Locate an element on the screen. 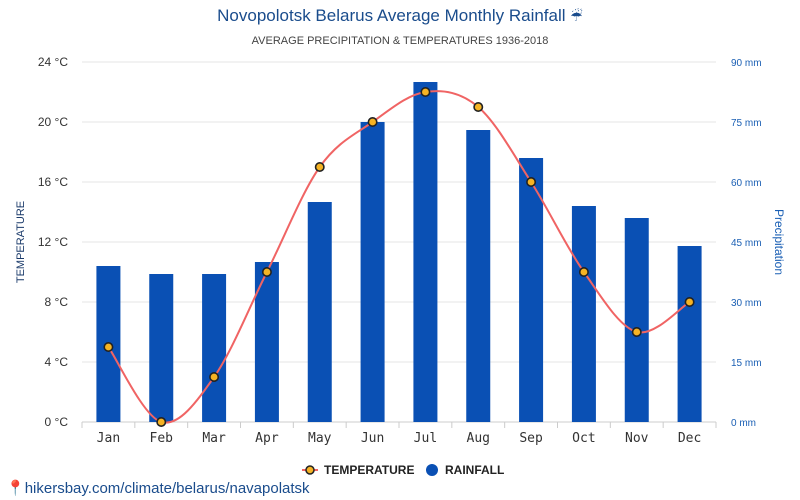 Image resolution: width=800 pixels, height=500 pixels. y-axis-title-right: Precipitation is located at coordinates (779, 242).